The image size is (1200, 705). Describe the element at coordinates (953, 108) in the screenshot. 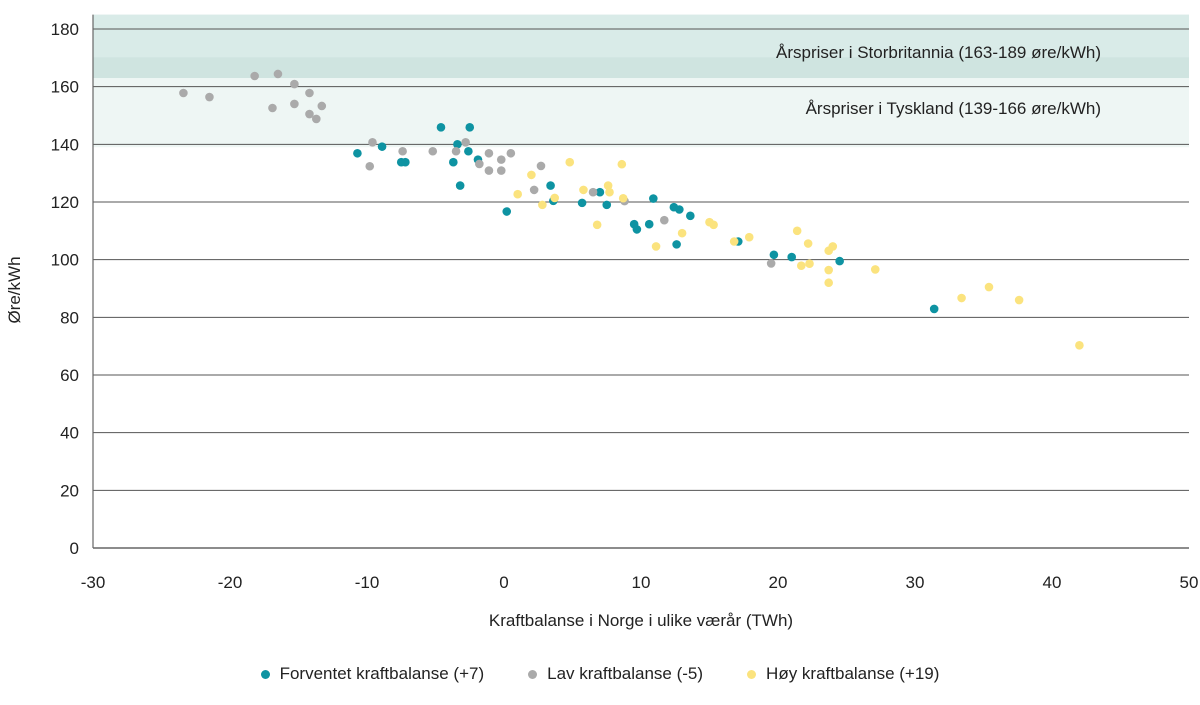

I see `band-label-tyskland: Årspriser i Tyskland (139-166 øre/kWh)` at that location.